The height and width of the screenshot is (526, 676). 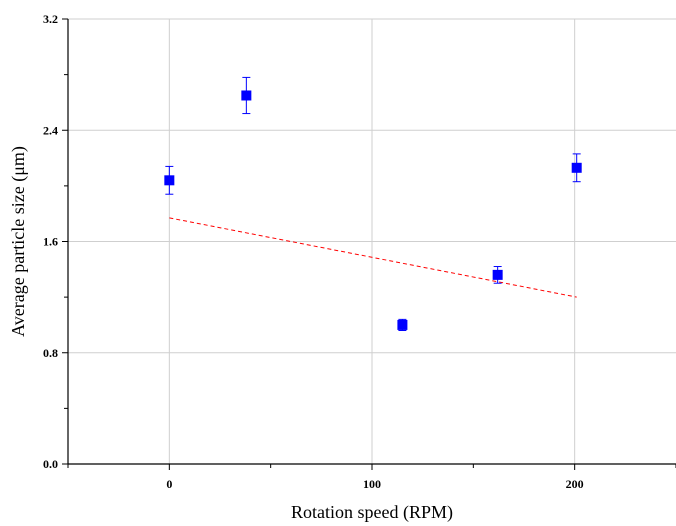 What do you see at coordinates (50, 130) in the screenshot?
I see `y-tick-label: 2.4` at bounding box center [50, 130].